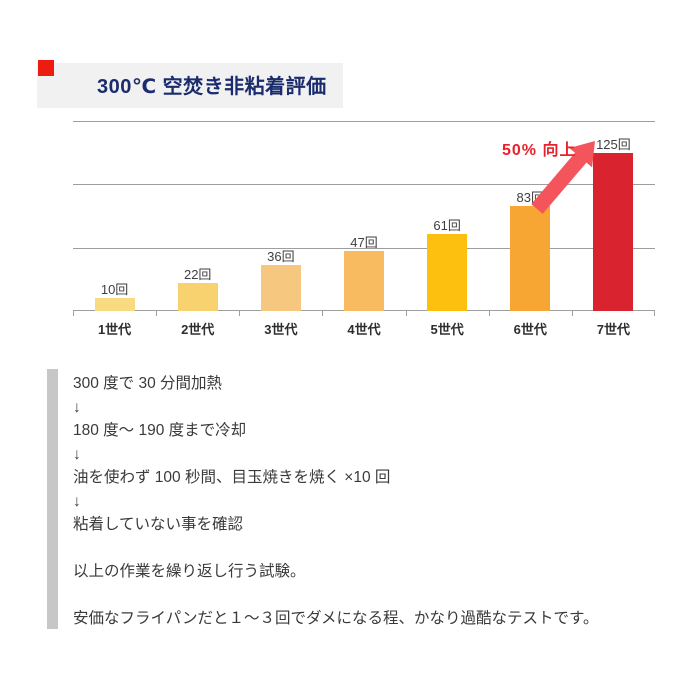  Describe the element at coordinates (364, 243) in the screenshot. I see `bar-value-label: 47回` at that location.